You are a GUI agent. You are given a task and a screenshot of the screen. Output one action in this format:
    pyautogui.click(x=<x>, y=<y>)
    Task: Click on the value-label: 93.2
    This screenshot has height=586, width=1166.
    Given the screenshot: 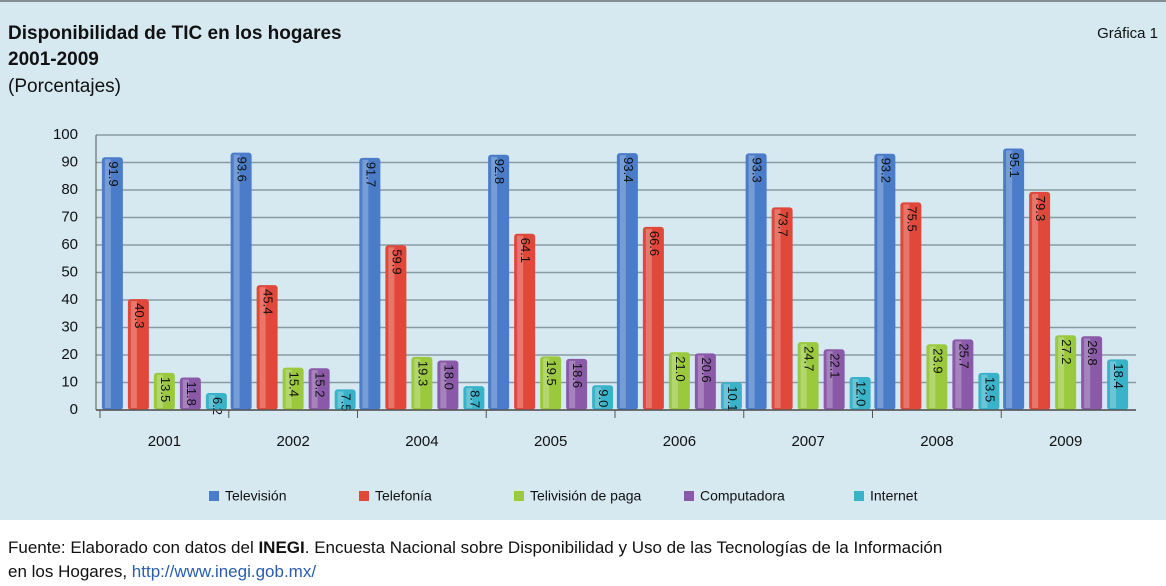 What is the action you would take?
    pyautogui.click(x=885, y=170)
    